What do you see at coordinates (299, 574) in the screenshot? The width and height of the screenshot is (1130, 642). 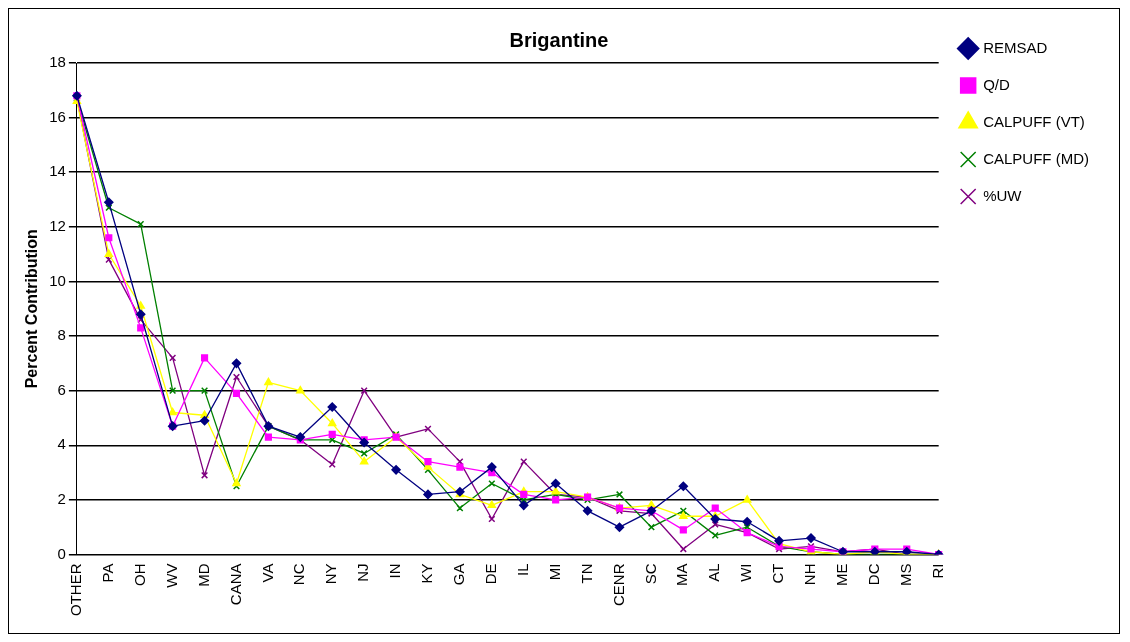 I see `x-tick-label: NC` at bounding box center [299, 574].